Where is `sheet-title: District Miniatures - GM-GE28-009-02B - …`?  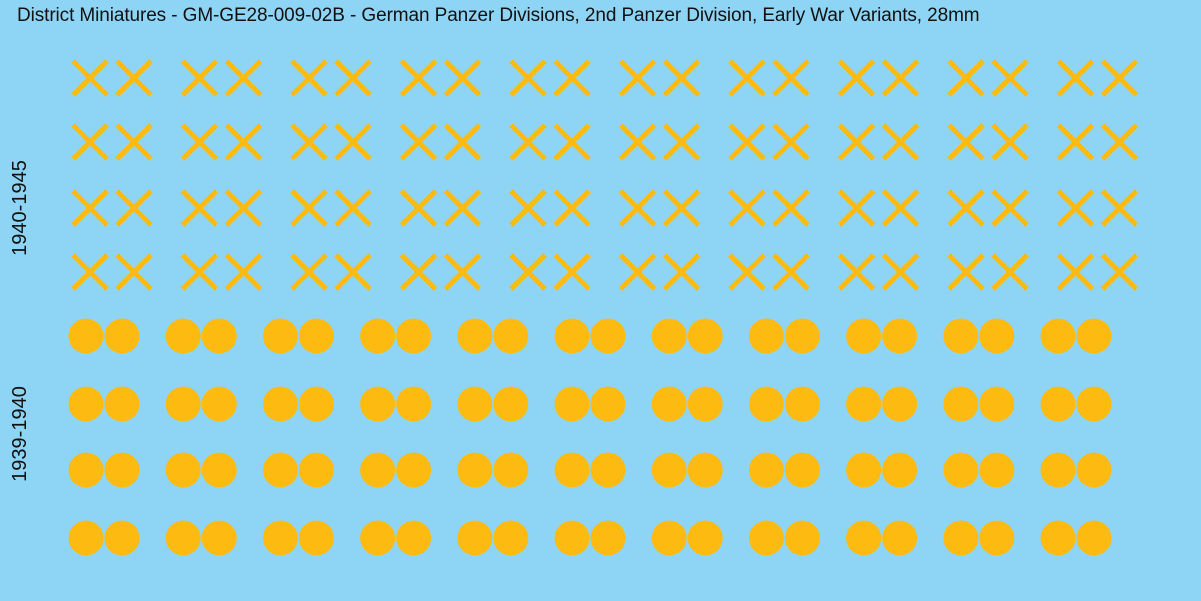
sheet-title: District Miniatures - GM-GE28-009-02B - … is located at coordinates (498, 15).